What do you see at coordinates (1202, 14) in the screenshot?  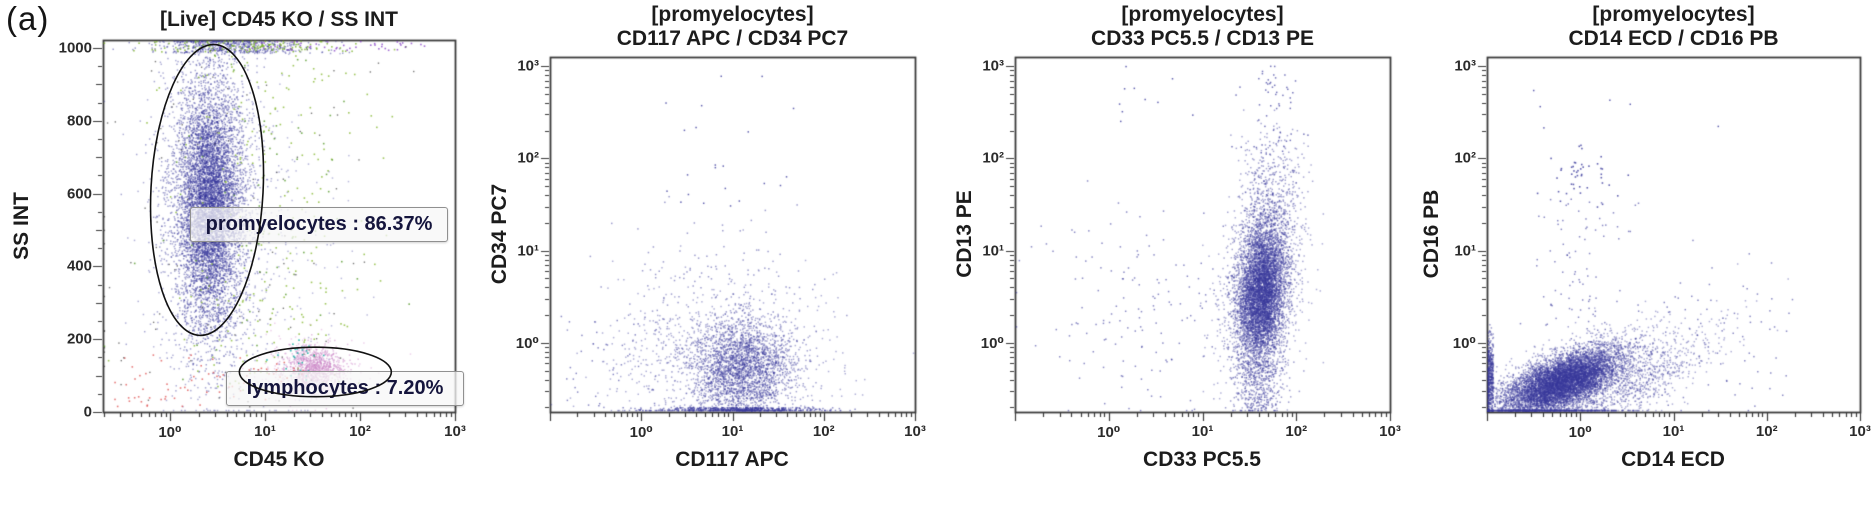 I see `plot3-title-line1: [promyelocytes]` at bounding box center [1202, 14].